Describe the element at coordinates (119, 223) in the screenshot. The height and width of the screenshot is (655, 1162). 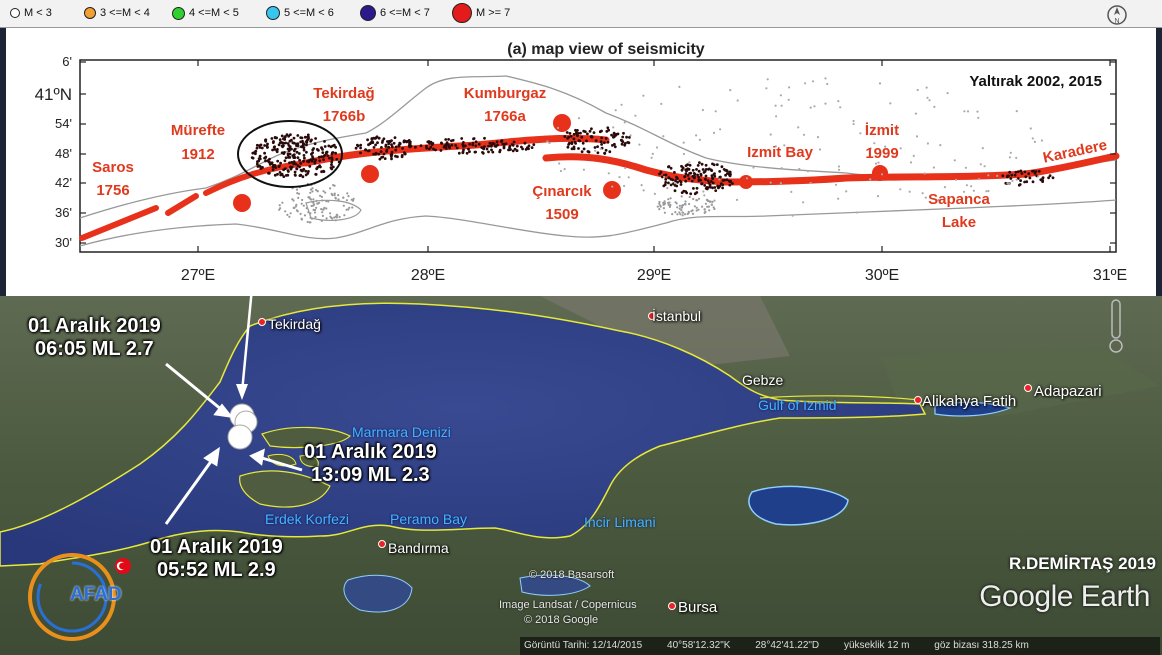
I see `fault-segment-saros` at that location.